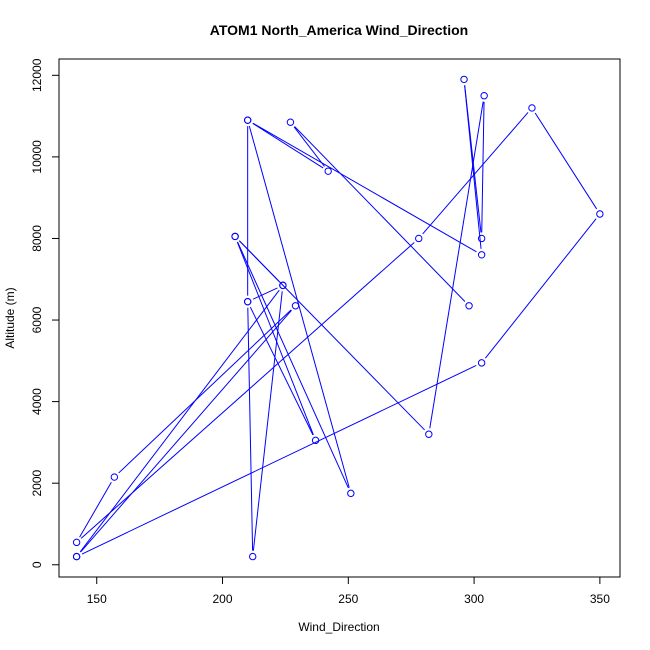 This screenshot has width=650, height=650. What do you see at coordinates (97, 599) in the screenshot?
I see `x-tick-label: 150` at bounding box center [97, 599].